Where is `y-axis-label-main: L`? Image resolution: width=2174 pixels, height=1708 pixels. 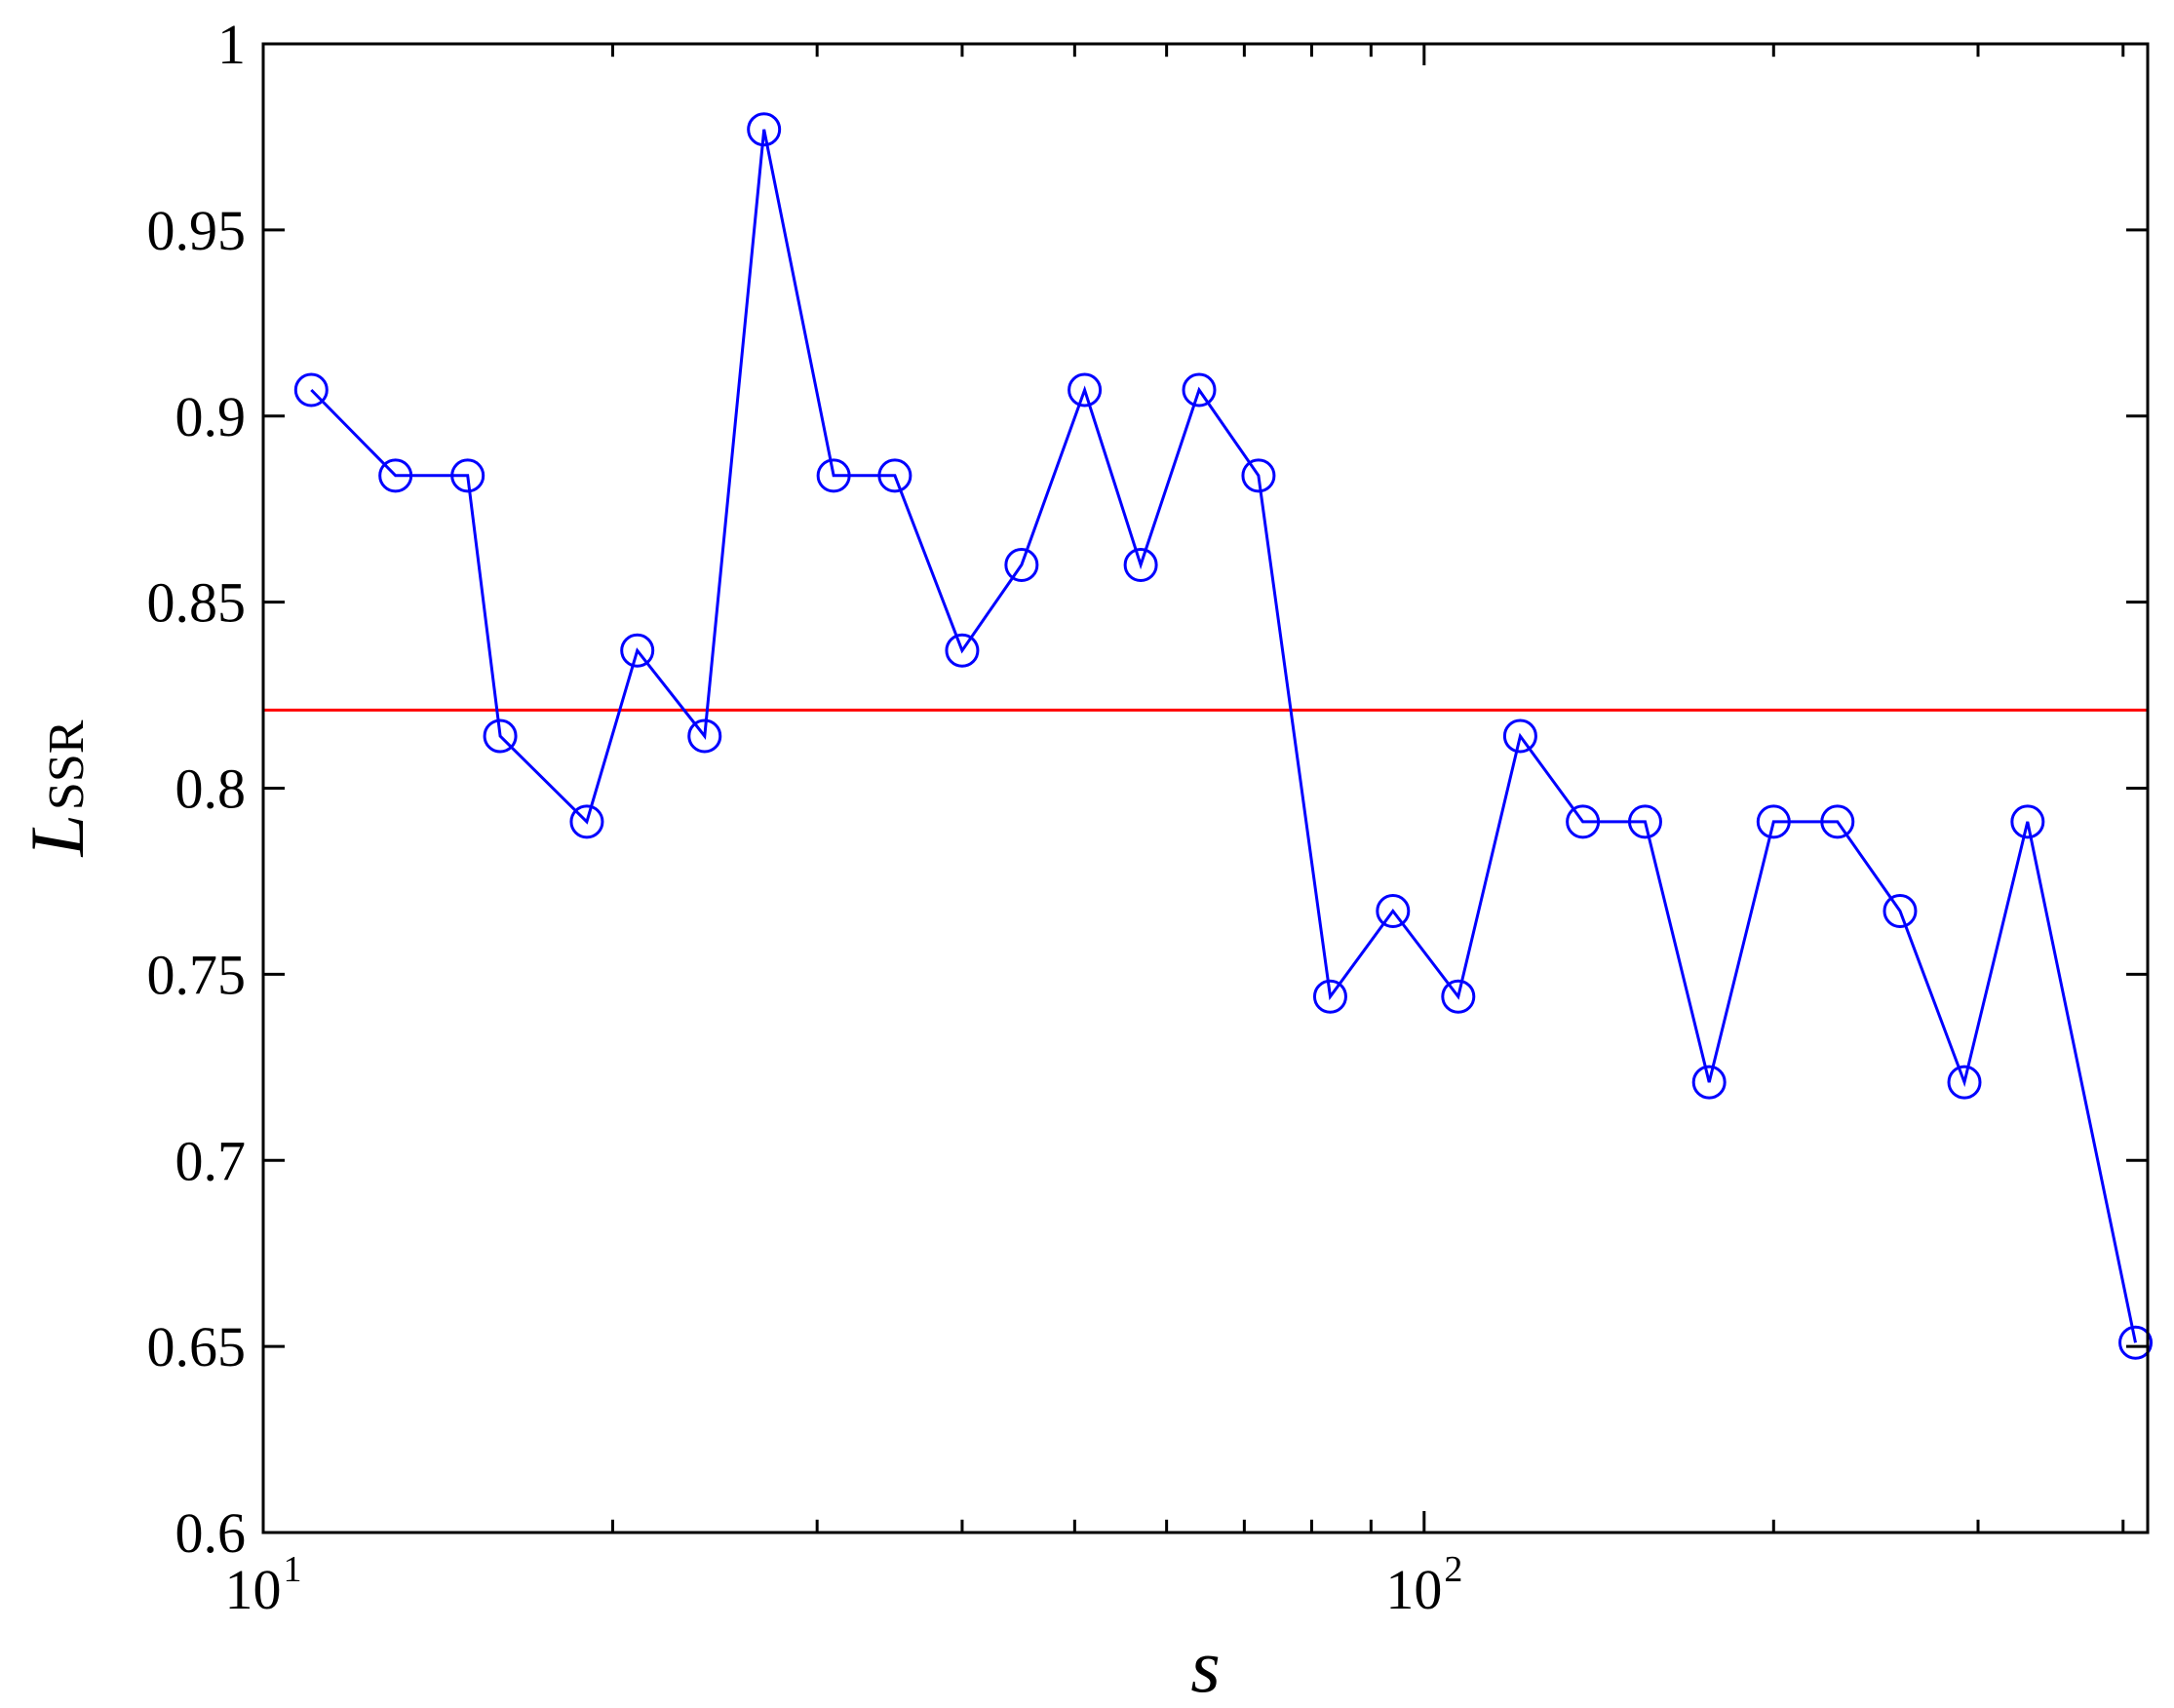 y-axis-label-main: L is located at coordinates (57, 835).